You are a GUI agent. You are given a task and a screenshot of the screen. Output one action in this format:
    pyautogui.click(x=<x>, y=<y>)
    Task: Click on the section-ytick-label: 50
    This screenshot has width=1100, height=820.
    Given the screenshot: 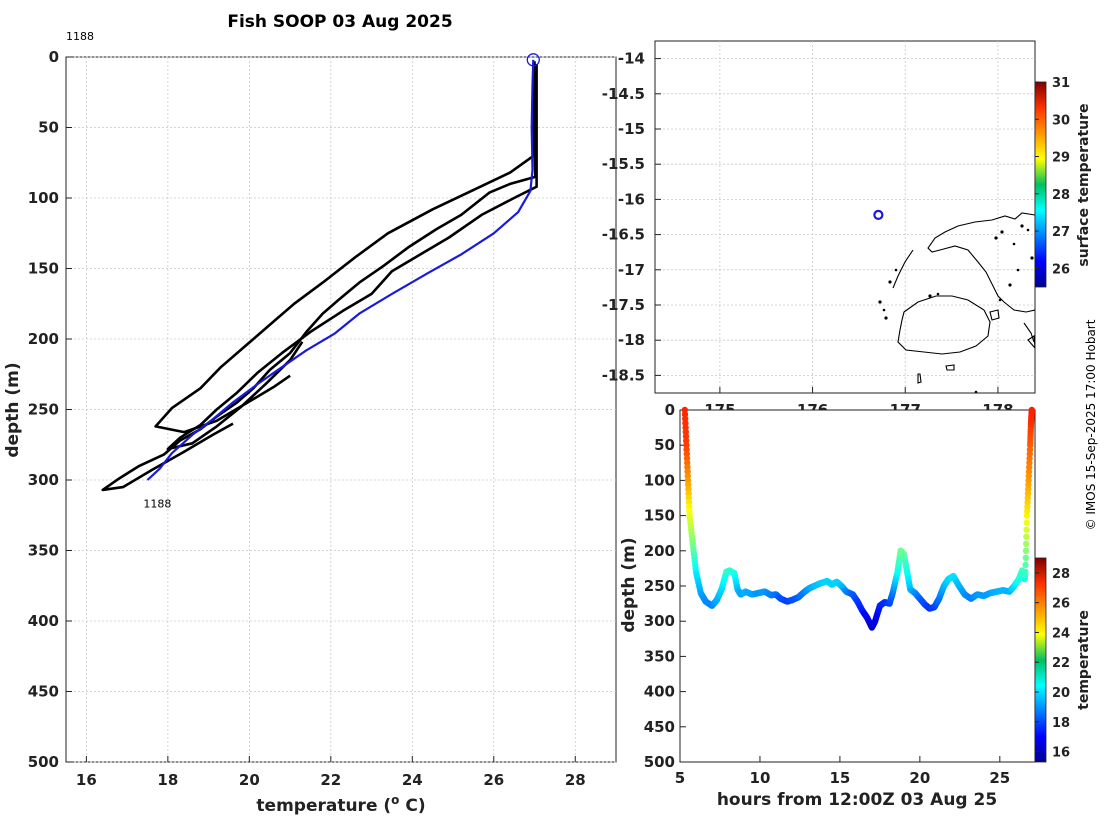 What is the action you would take?
    pyautogui.click(x=664, y=445)
    